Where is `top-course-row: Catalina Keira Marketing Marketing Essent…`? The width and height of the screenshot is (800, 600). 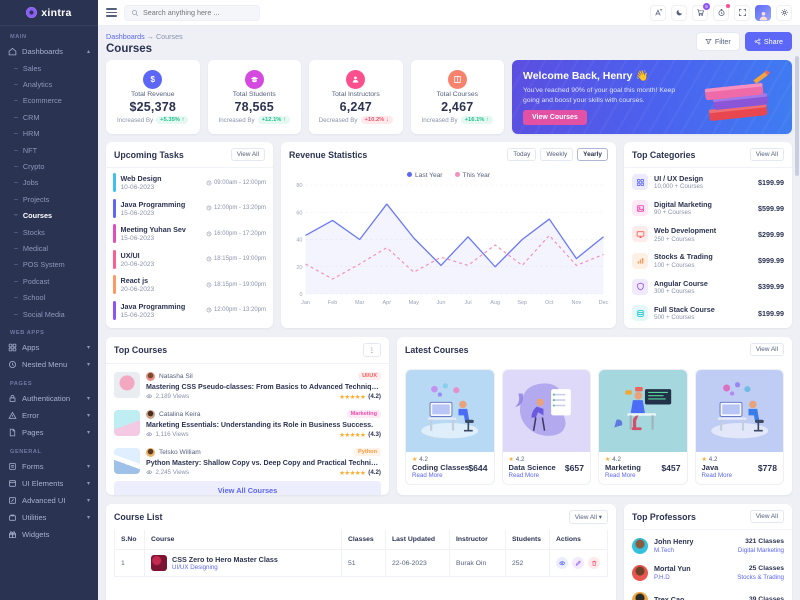 top-course-row: Catalina Keira Marketing Marketing Essent… is located at coordinates (247, 424).